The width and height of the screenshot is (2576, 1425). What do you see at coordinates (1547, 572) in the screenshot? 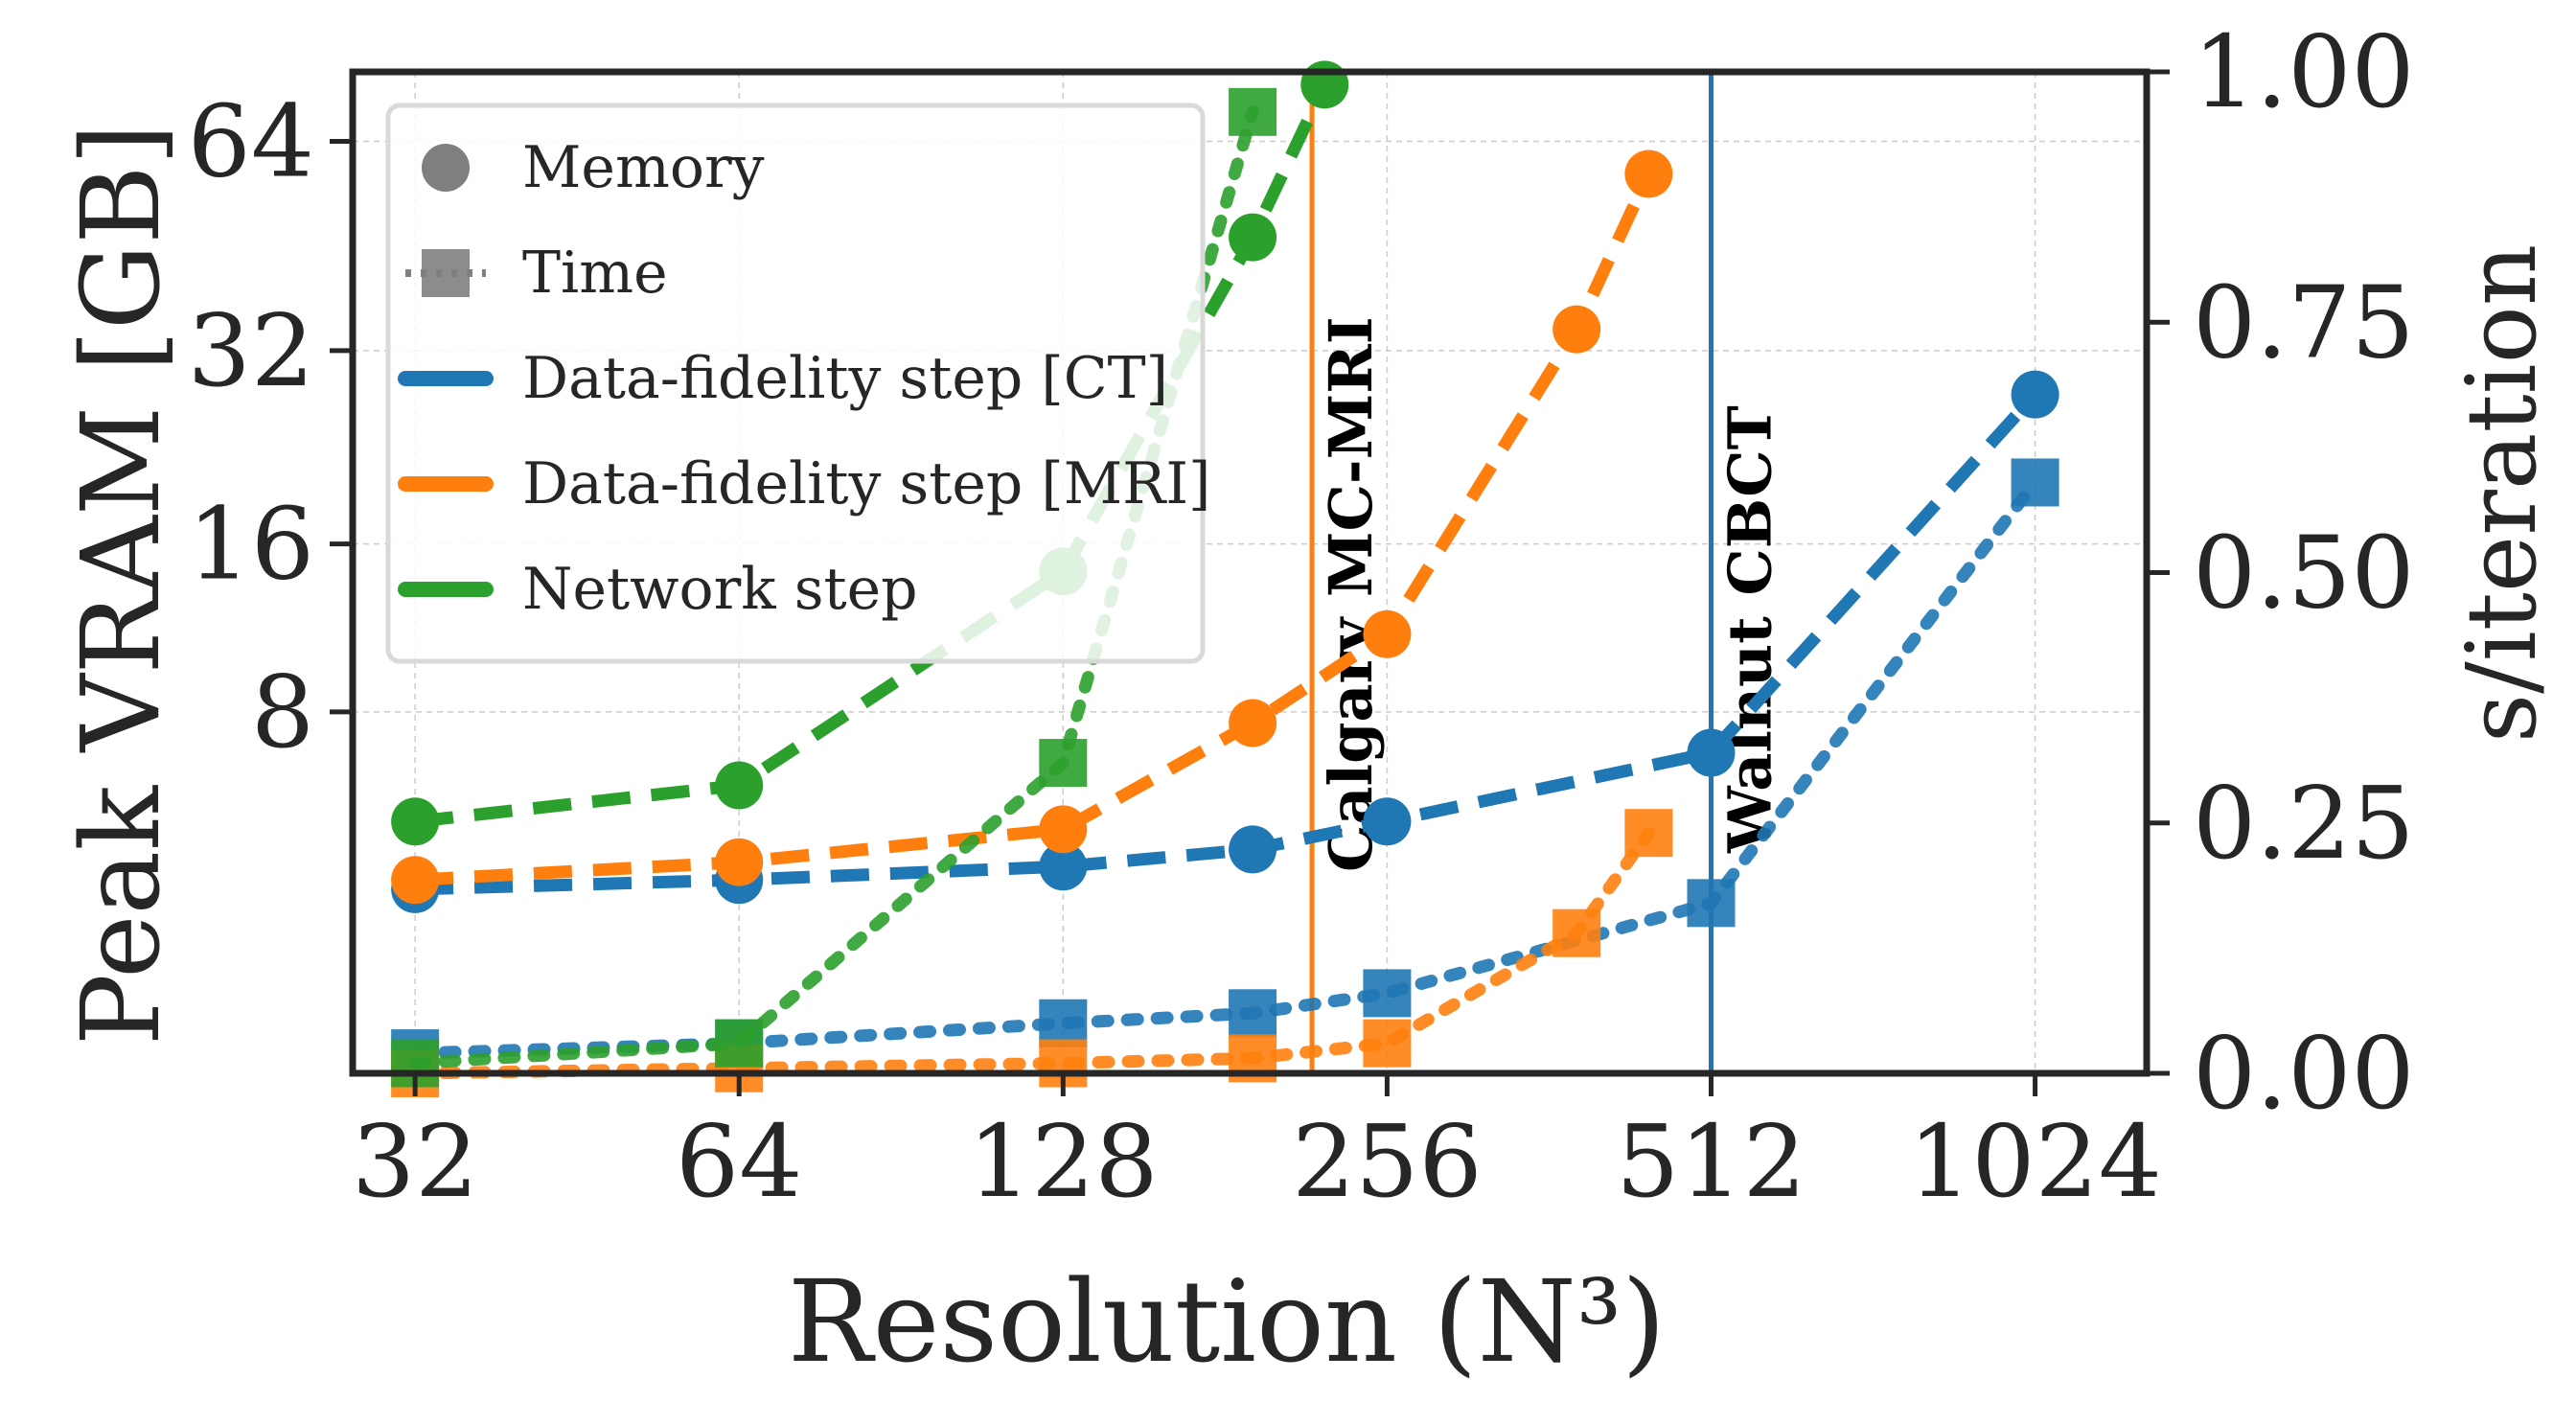
I see `vertical-reference-lines: Calgary MC-MRI Walnut CBCT` at bounding box center [1547, 572].